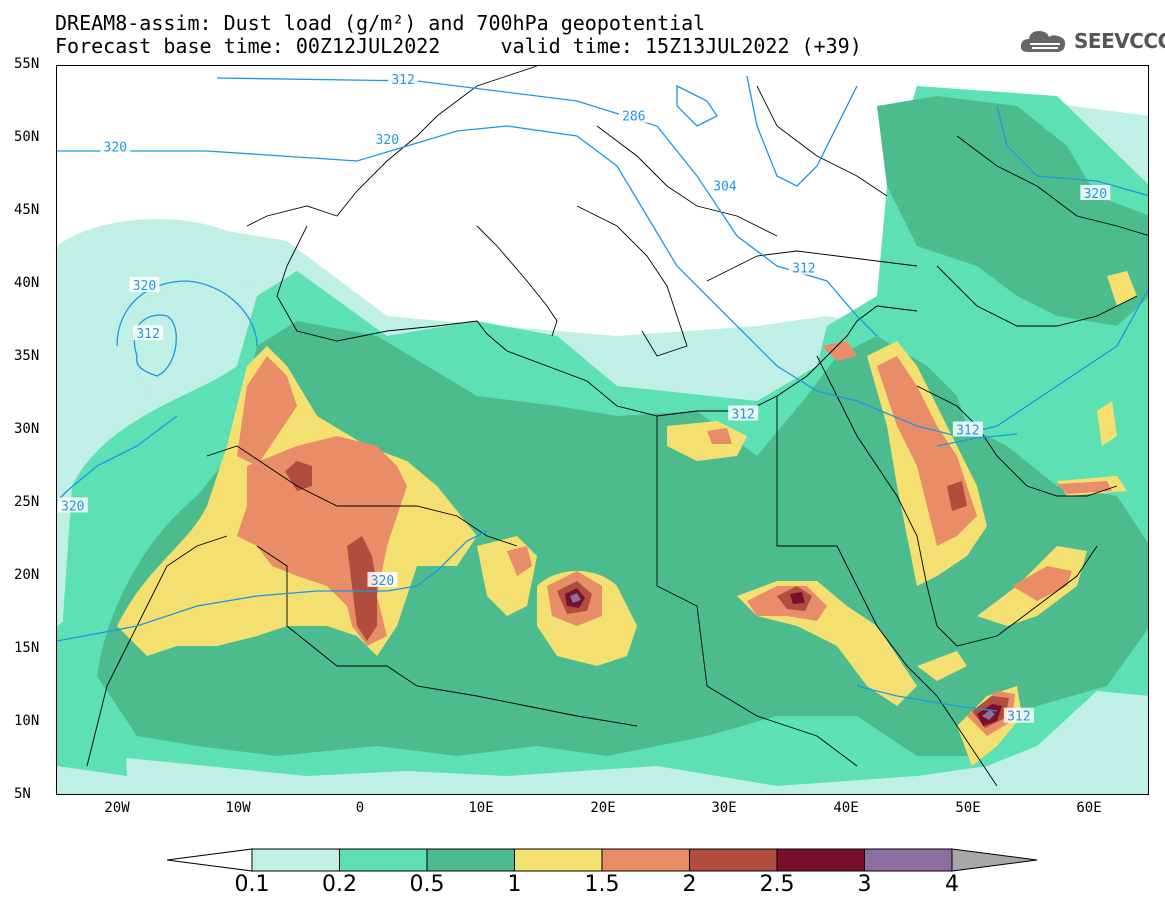  What do you see at coordinates (724, 808) in the screenshot?
I see `lon-label: 30E` at bounding box center [724, 808].